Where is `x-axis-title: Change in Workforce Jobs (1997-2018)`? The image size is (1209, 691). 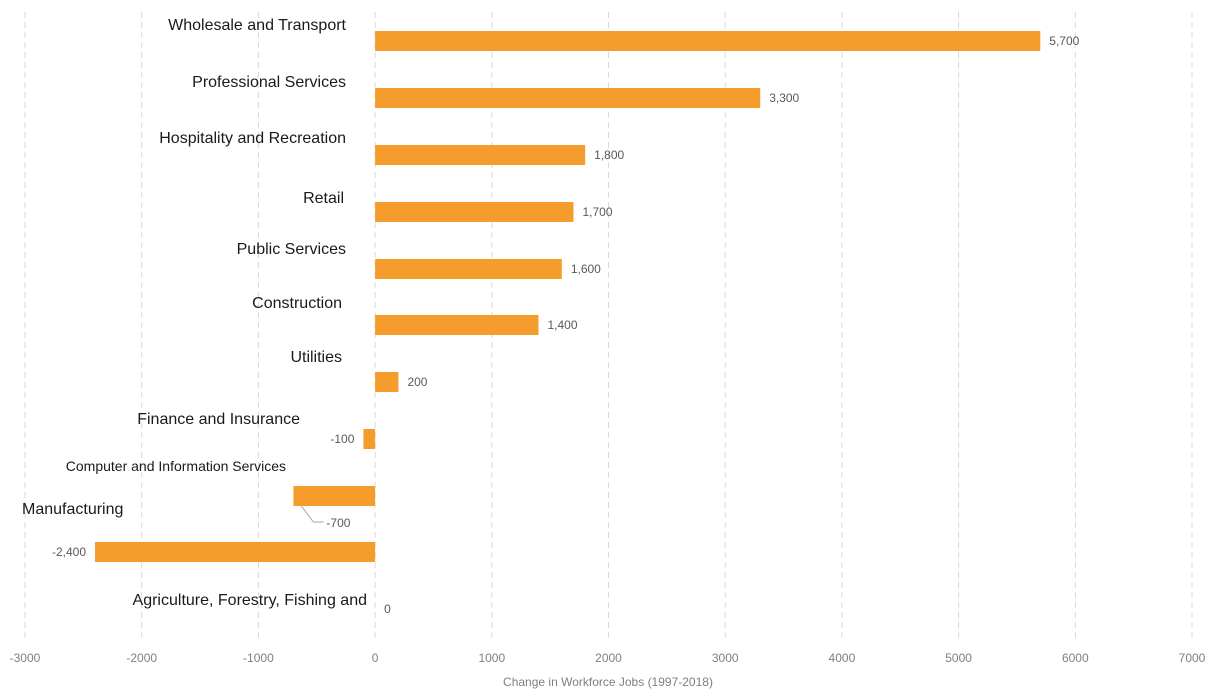 x-axis-title: Change in Workforce Jobs (1997-2018) is located at coordinates (608, 682).